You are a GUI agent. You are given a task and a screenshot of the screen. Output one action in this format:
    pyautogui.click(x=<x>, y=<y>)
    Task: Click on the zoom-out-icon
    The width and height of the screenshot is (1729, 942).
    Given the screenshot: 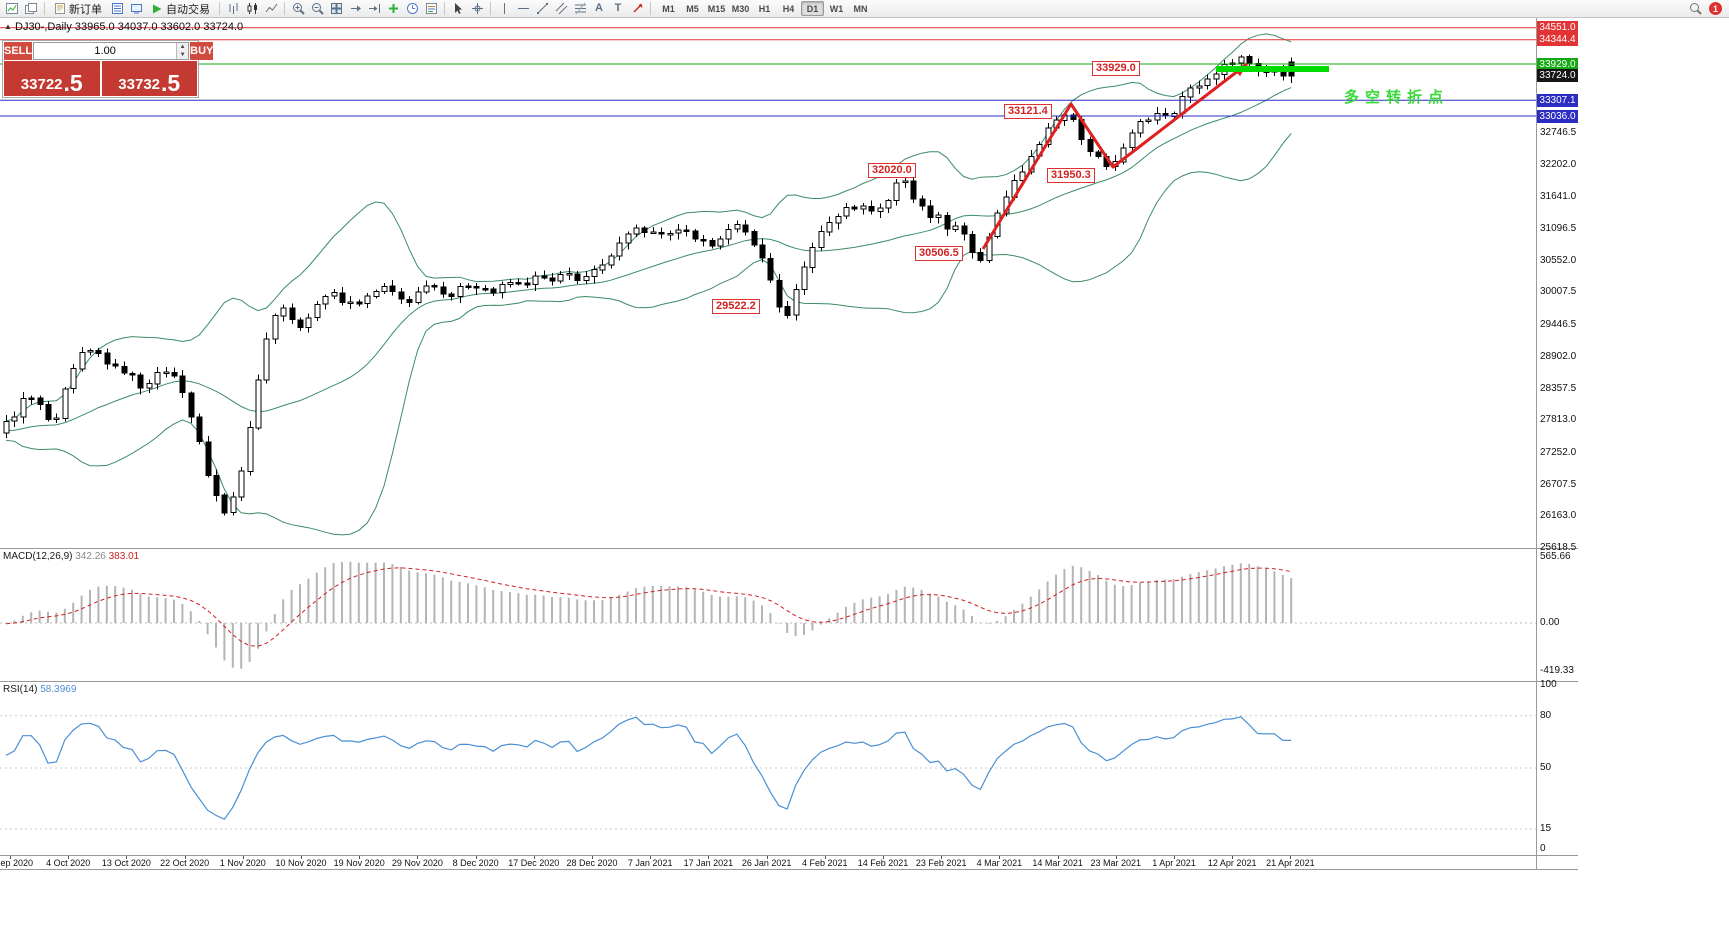 What is the action you would take?
    pyautogui.click(x=317, y=9)
    